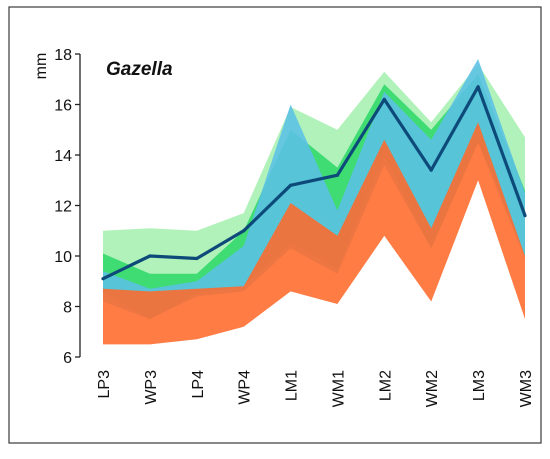 This screenshot has height=459, width=550. Describe the element at coordinates (139, 69) in the screenshot. I see `chart-title: Gazella` at that location.